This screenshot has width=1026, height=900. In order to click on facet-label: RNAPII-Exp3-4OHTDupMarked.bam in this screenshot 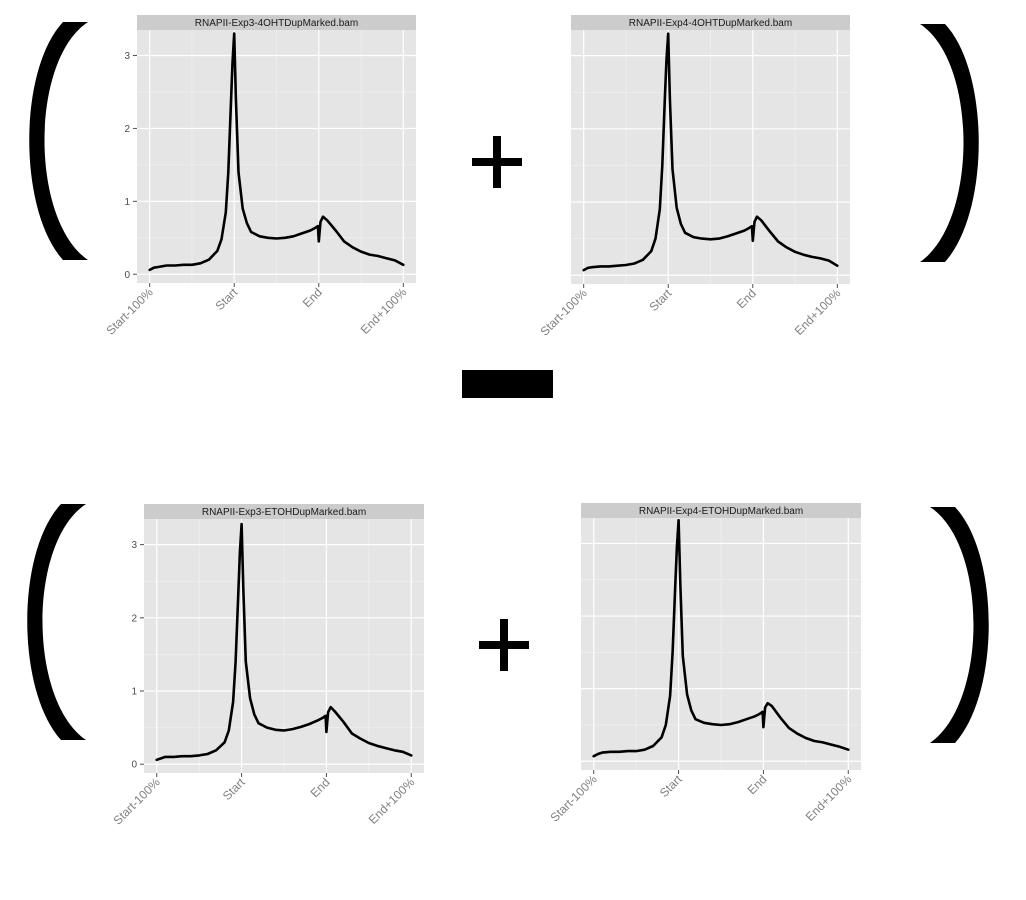, I will do `click(276, 23)`.